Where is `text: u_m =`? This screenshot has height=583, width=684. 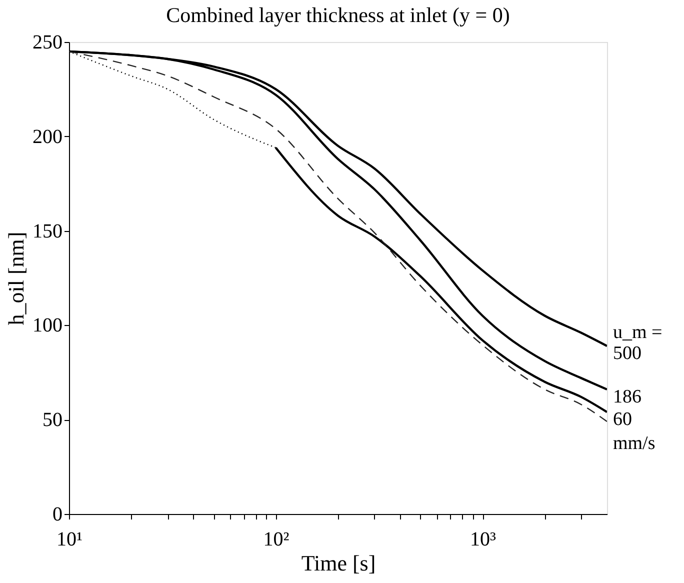
text: u_m = is located at coordinates (637, 332).